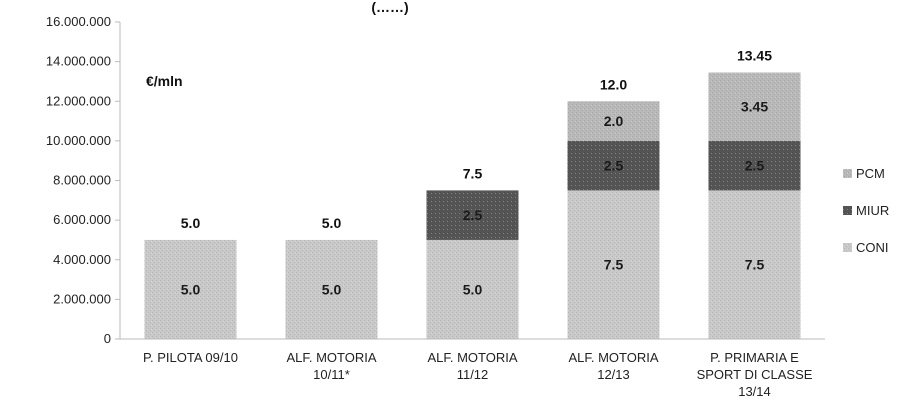 This screenshot has height=414, width=916. Describe the element at coordinates (78, 140) in the screenshot. I see `y-tick-label: 10.000.000` at that location.